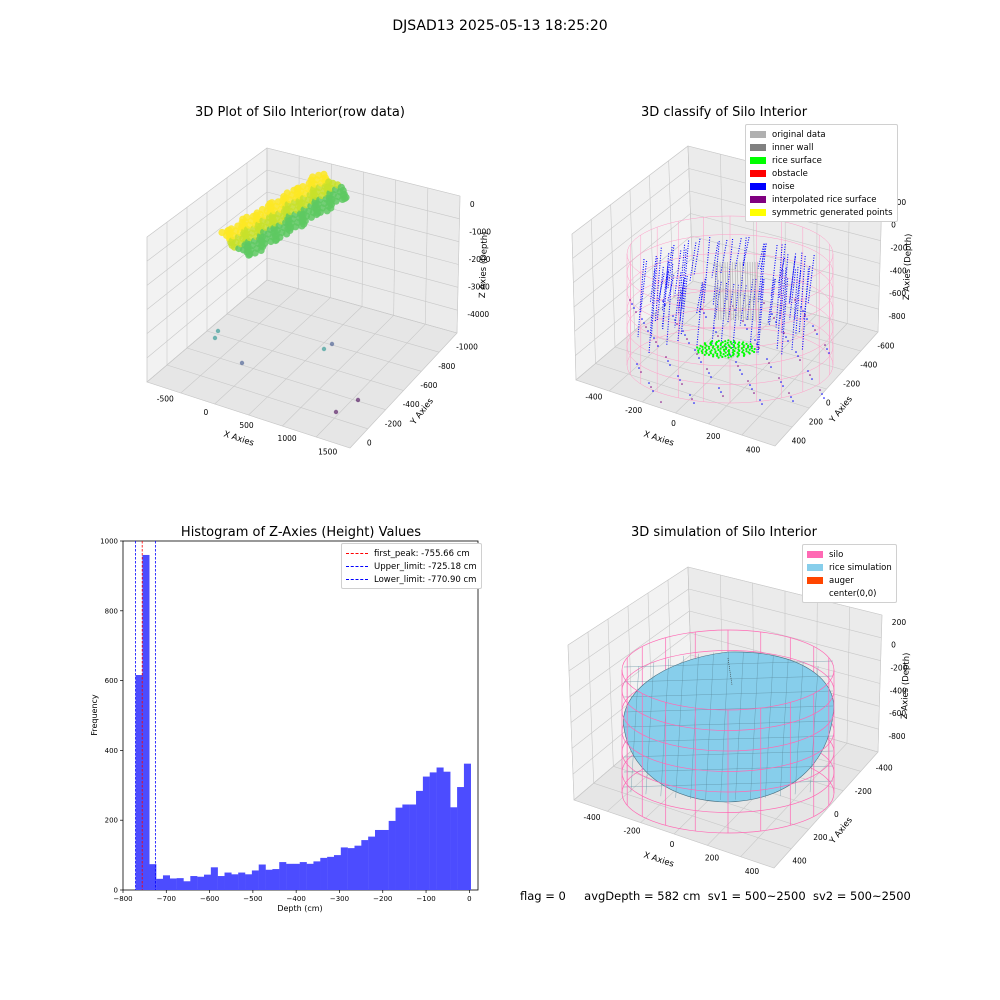 This screenshot has height=1000, width=1000. Describe the element at coordinates (411, 579) in the screenshot. I see `legend-item: Lower_limit: -770.90 cm` at that location.